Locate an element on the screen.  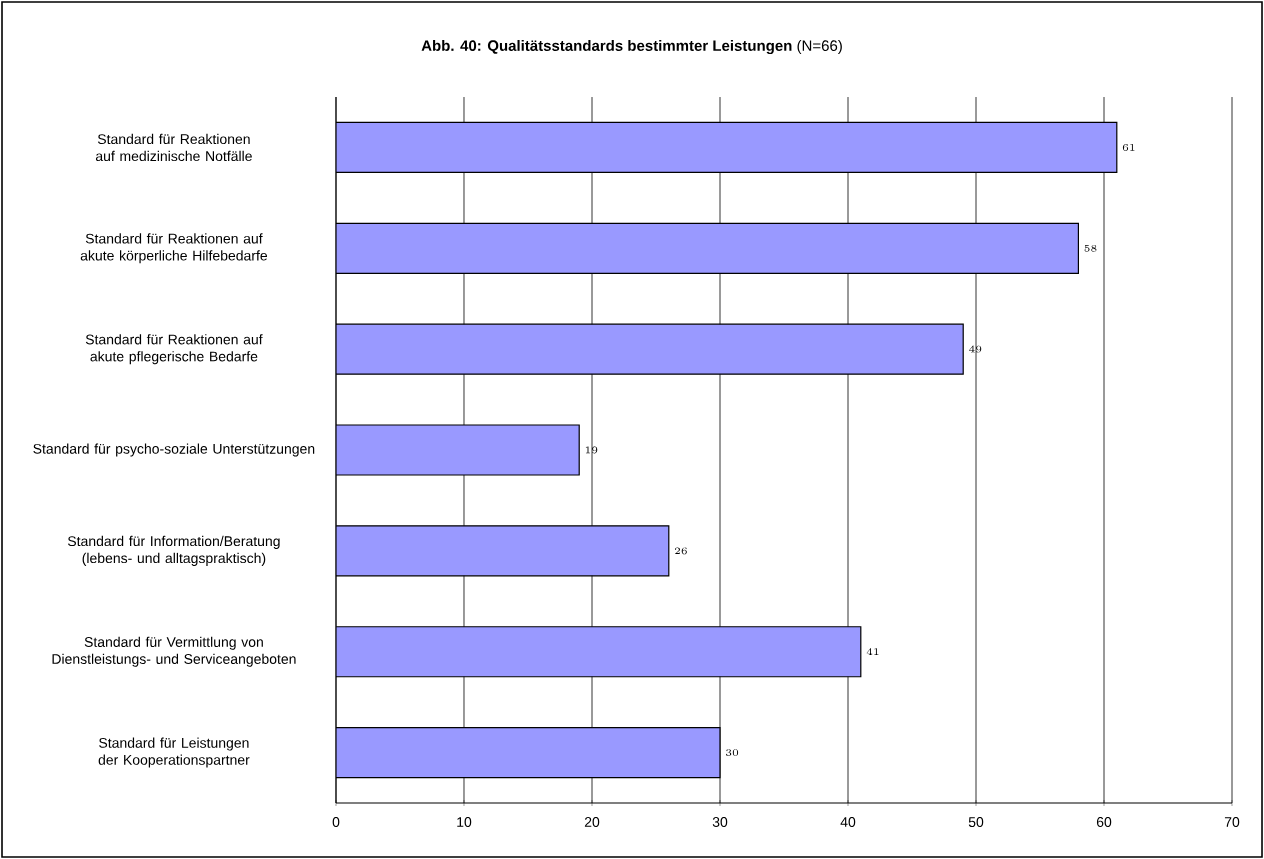
data-label: 58 is located at coordinates (1090, 248).